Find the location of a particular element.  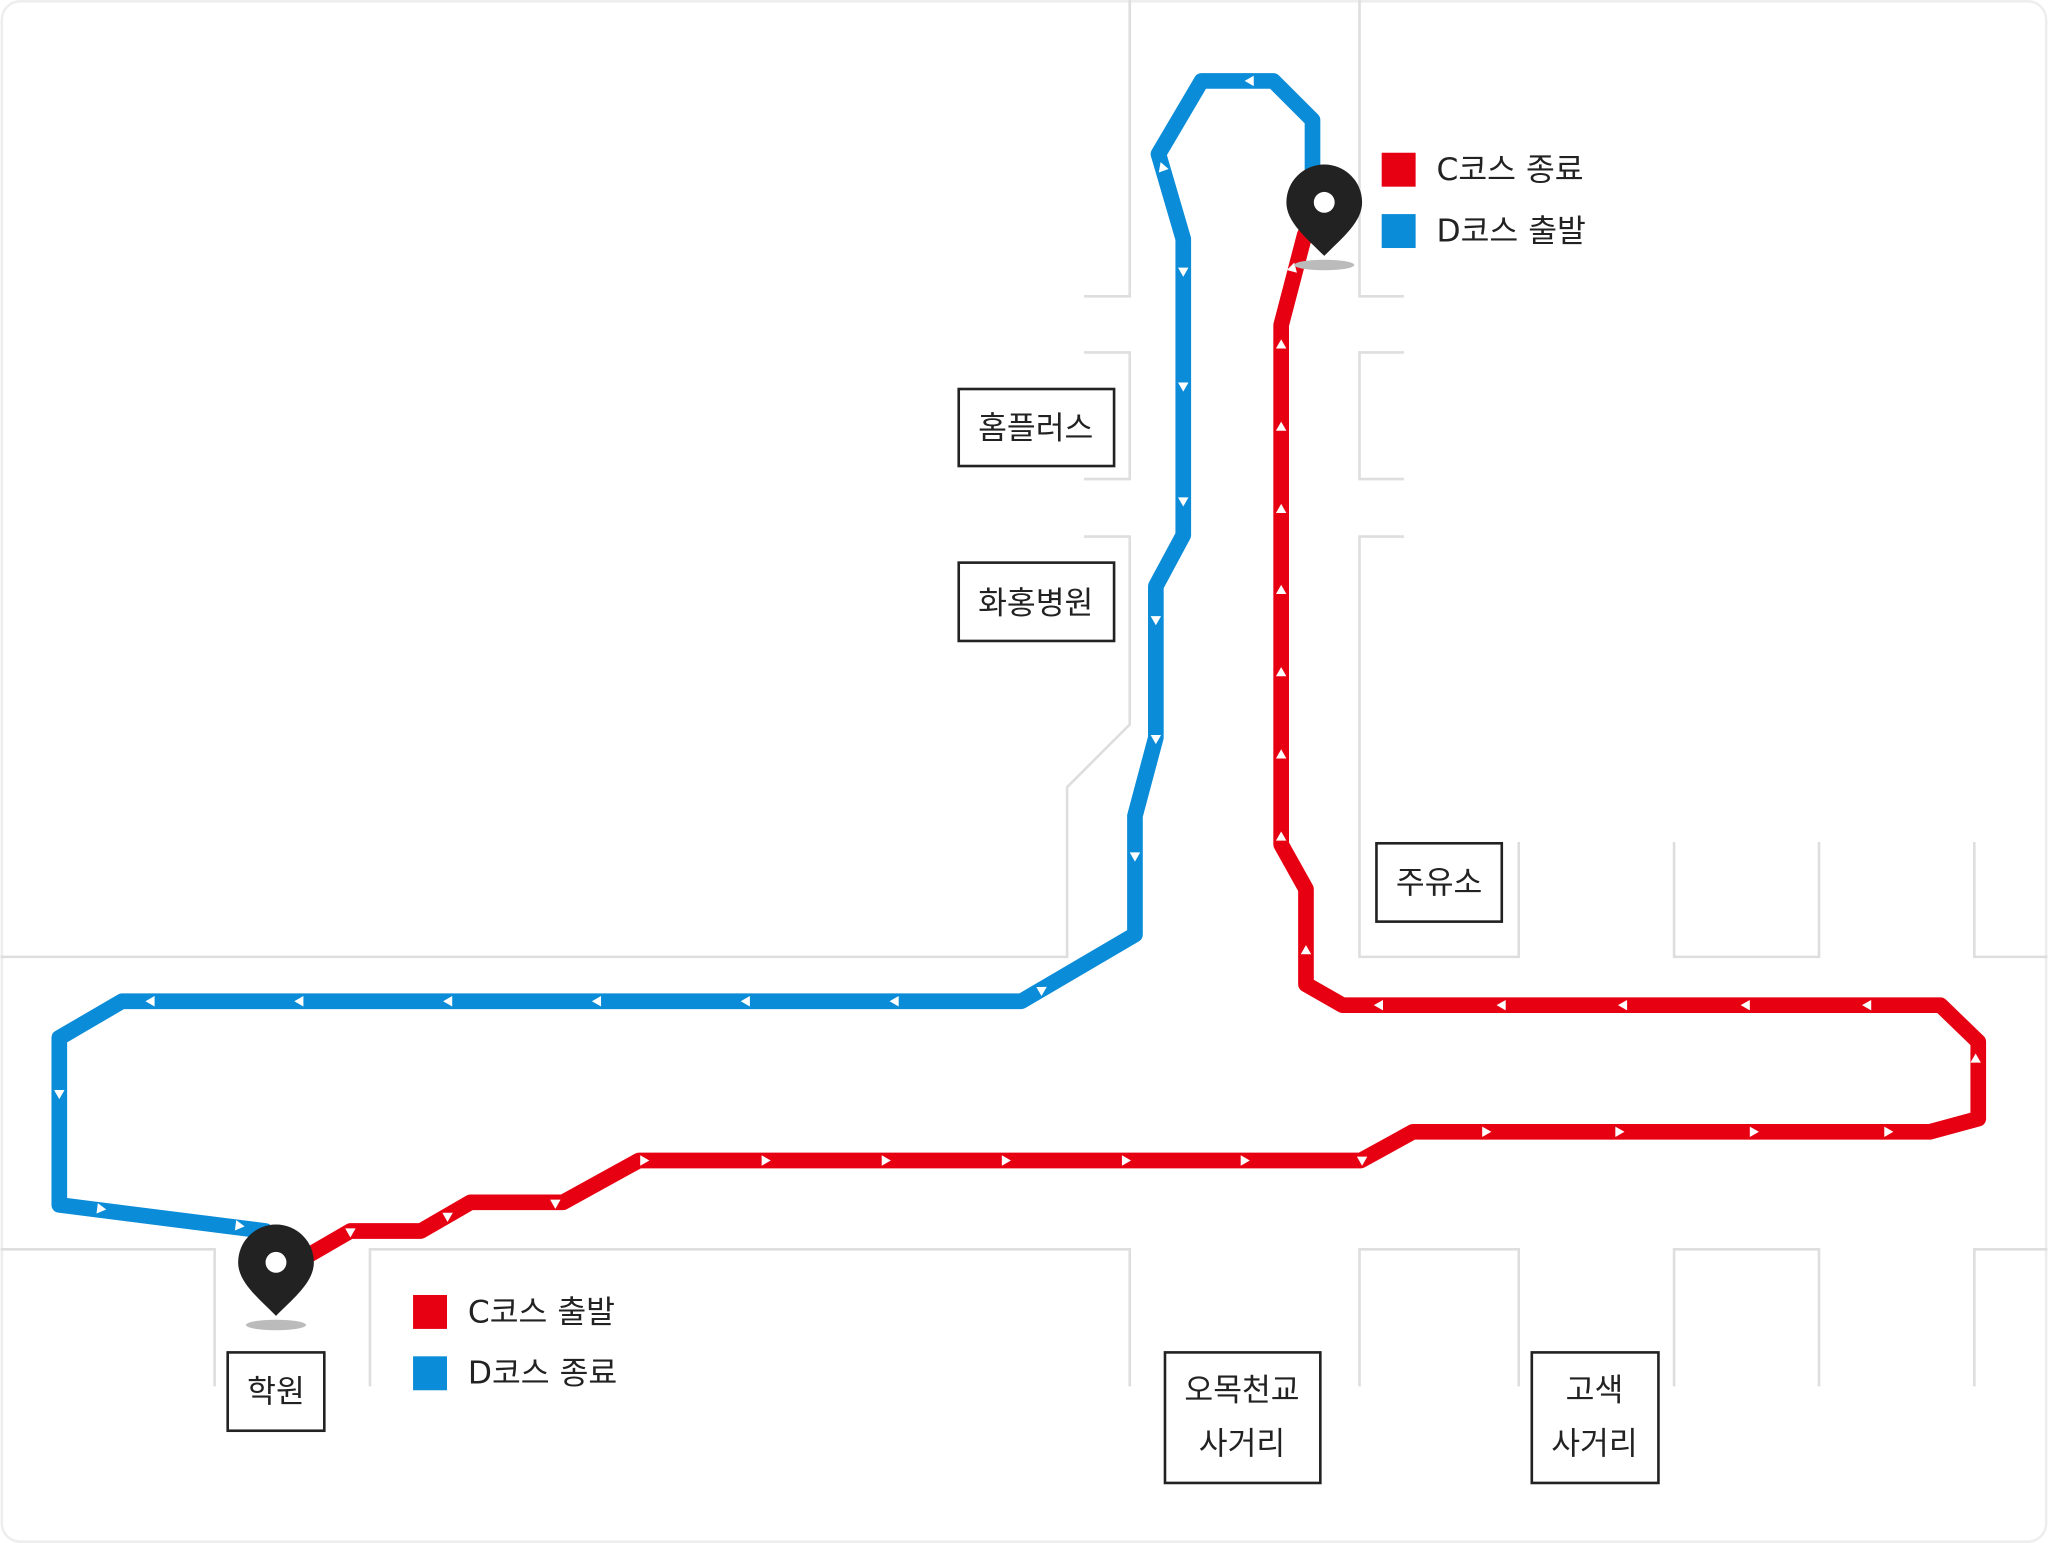

legend-d-end: D코스 종료 is located at coordinates (542, 1374).